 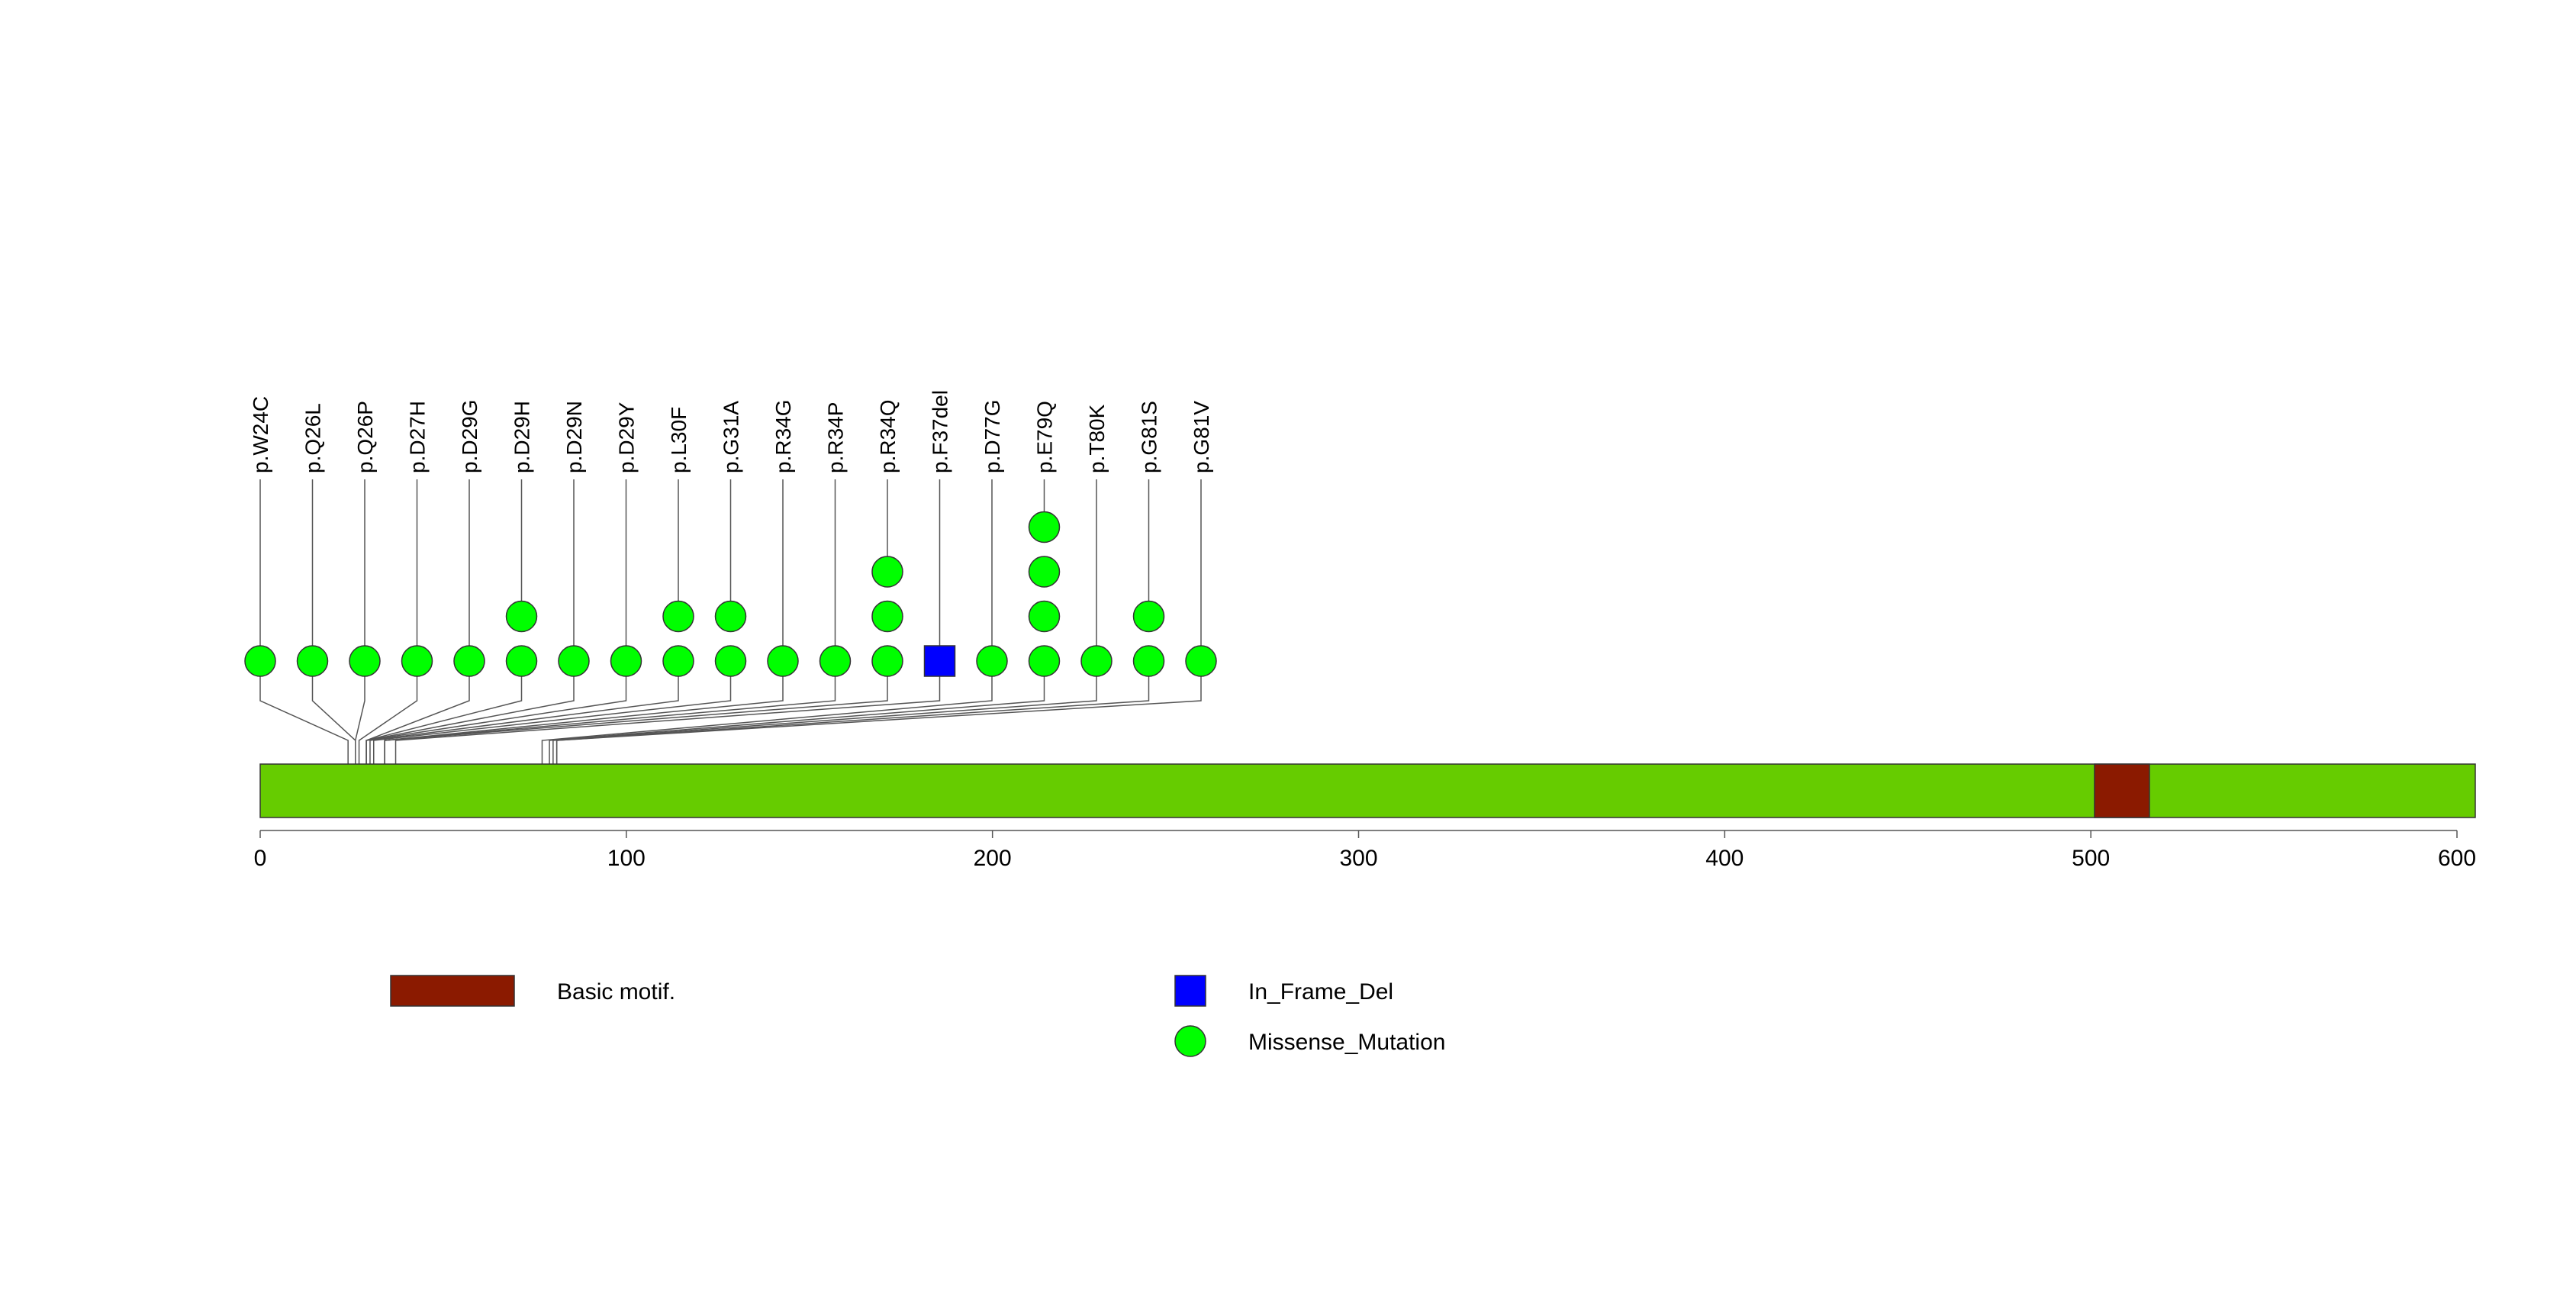 What do you see at coordinates (678, 661) in the screenshot?
I see `marker-p.L30F-1` at bounding box center [678, 661].